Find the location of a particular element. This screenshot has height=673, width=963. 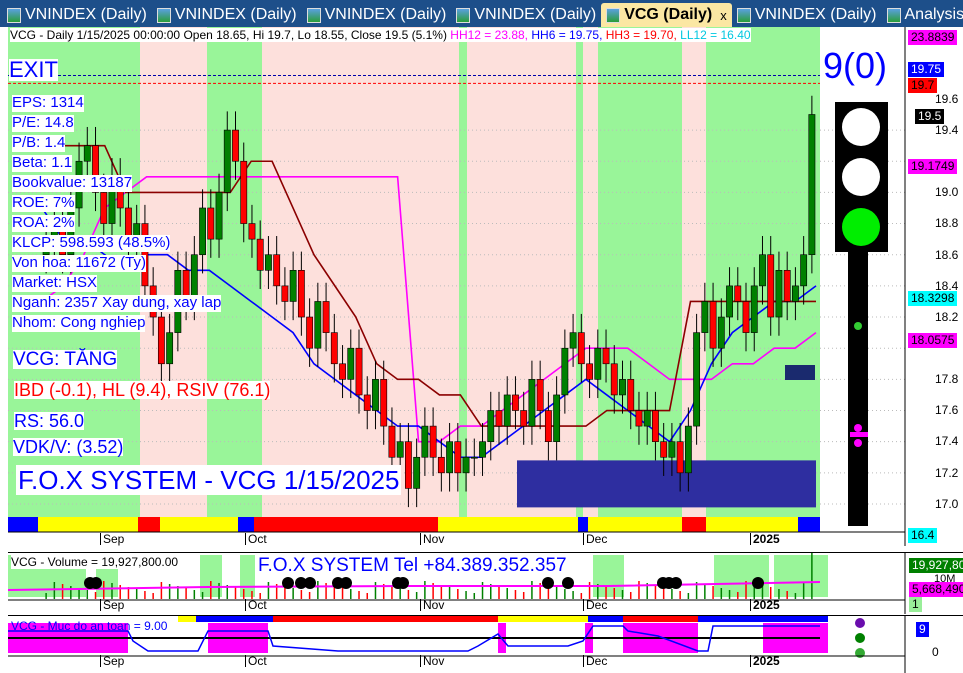

safety-tag: 9 is located at coordinates (922, 629).